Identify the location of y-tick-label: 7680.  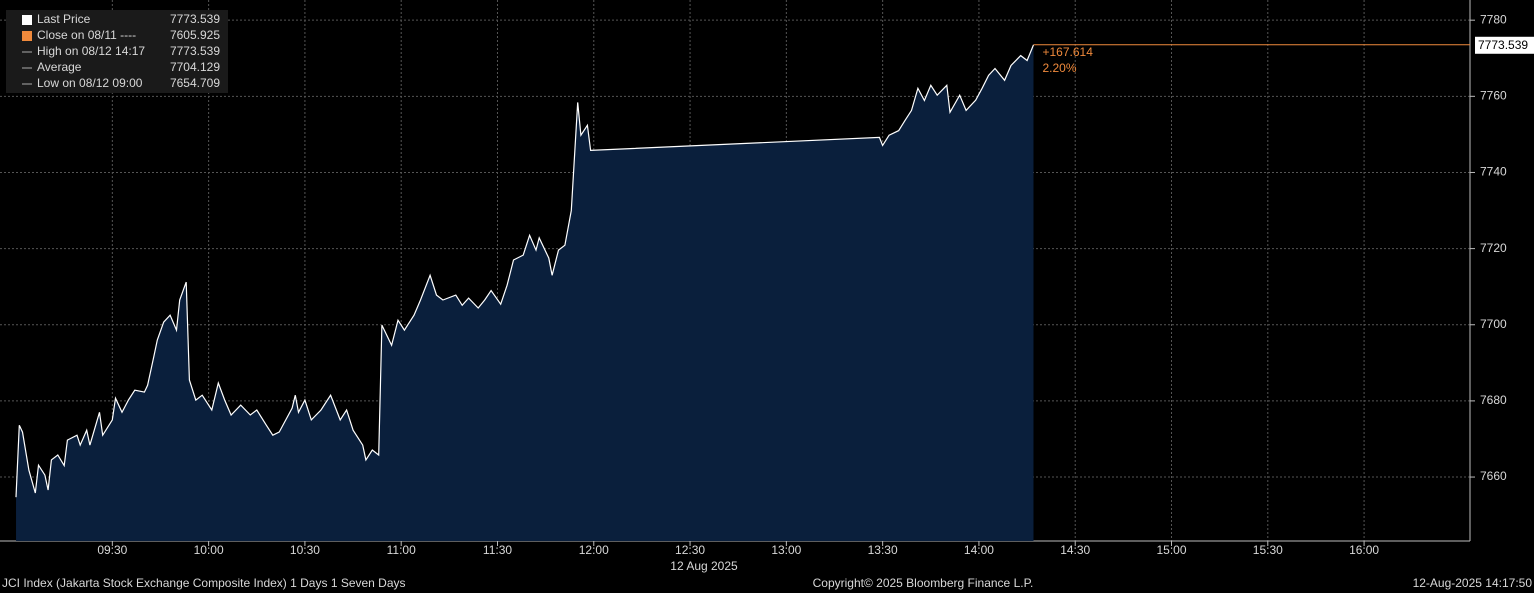
(1493, 400).